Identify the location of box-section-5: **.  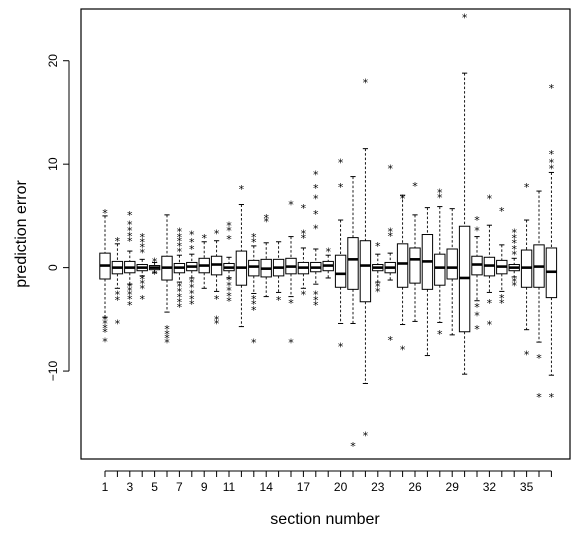
(154, 268).